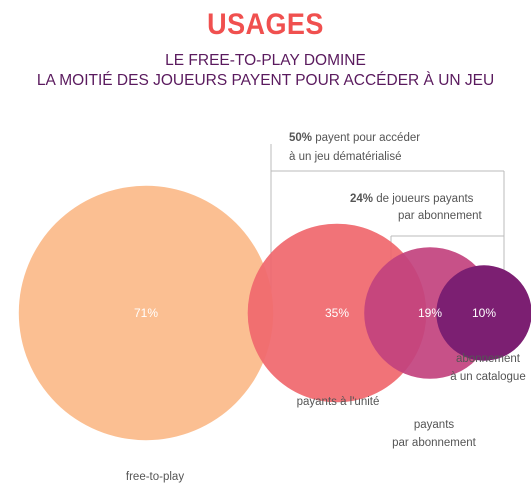  Describe the element at coordinates (434, 425) in the screenshot. I see `category-label-abonnement-1: payants` at that location.